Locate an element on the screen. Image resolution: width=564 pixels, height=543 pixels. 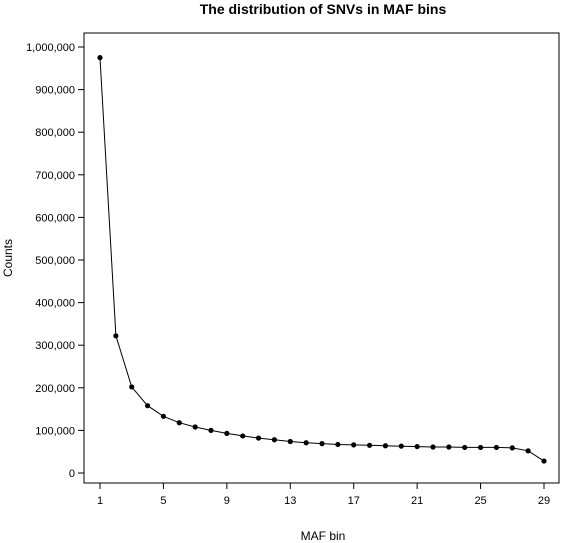
y-tick-label: 100,000 is located at coordinates (55, 431).